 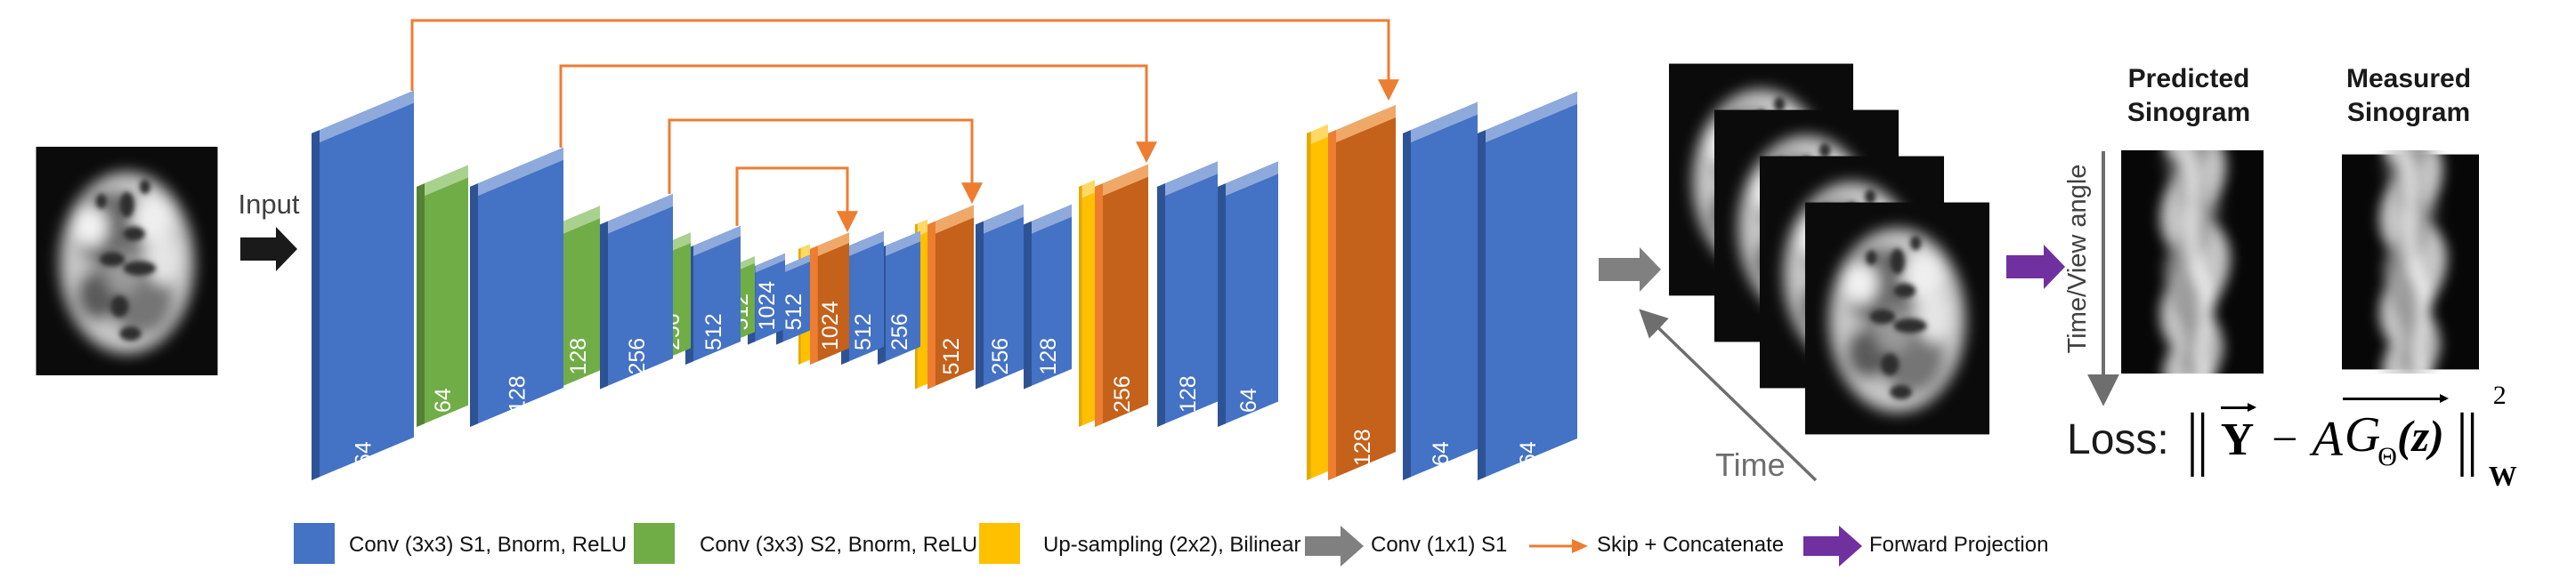 What do you see at coordinates (713, 295) in the screenshot?
I see `unet-block-blue-512: 512` at bounding box center [713, 295].